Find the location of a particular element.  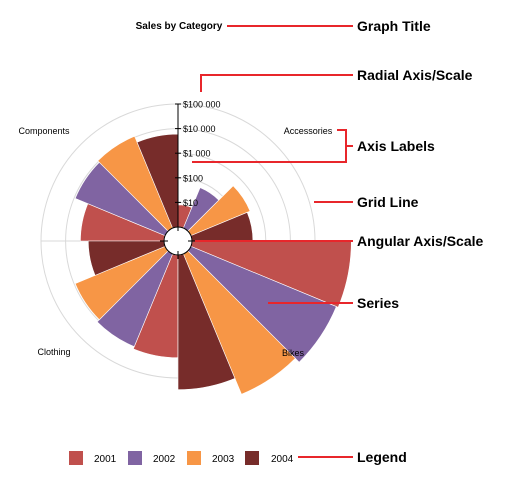

legend-label-2003: 2003 is located at coordinates (223, 459).